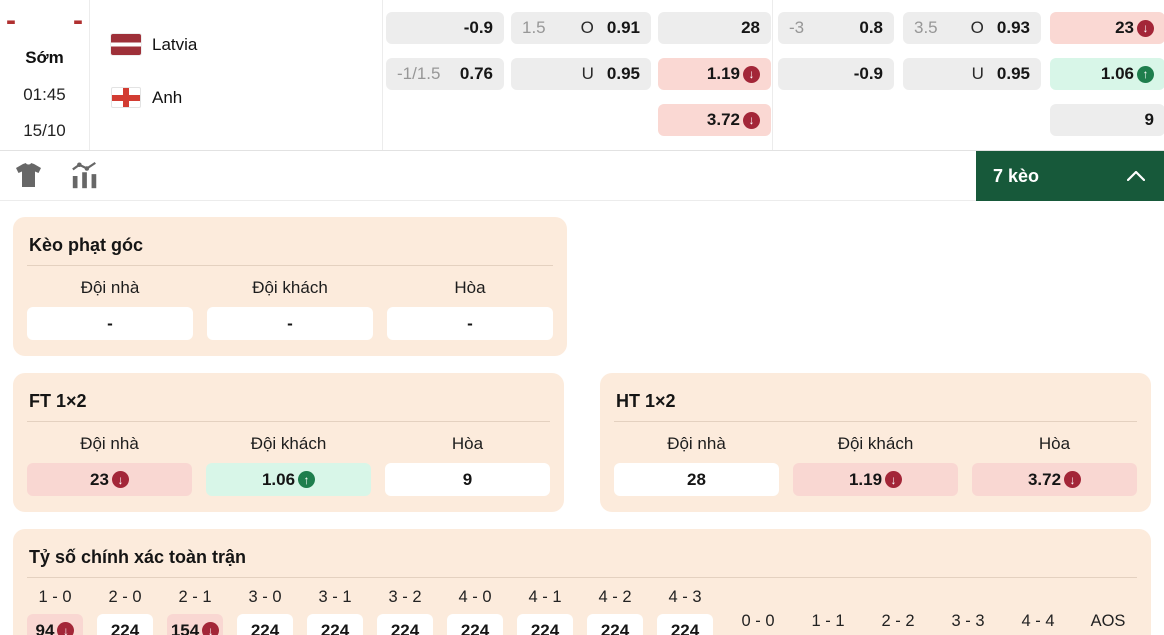 The width and height of the screenshot is (1164, 635). What do you see at coordinates (109, 479) in the screenshot?
I see `ft-home-odds: 23 ↓` at bounding box center [109, 479].